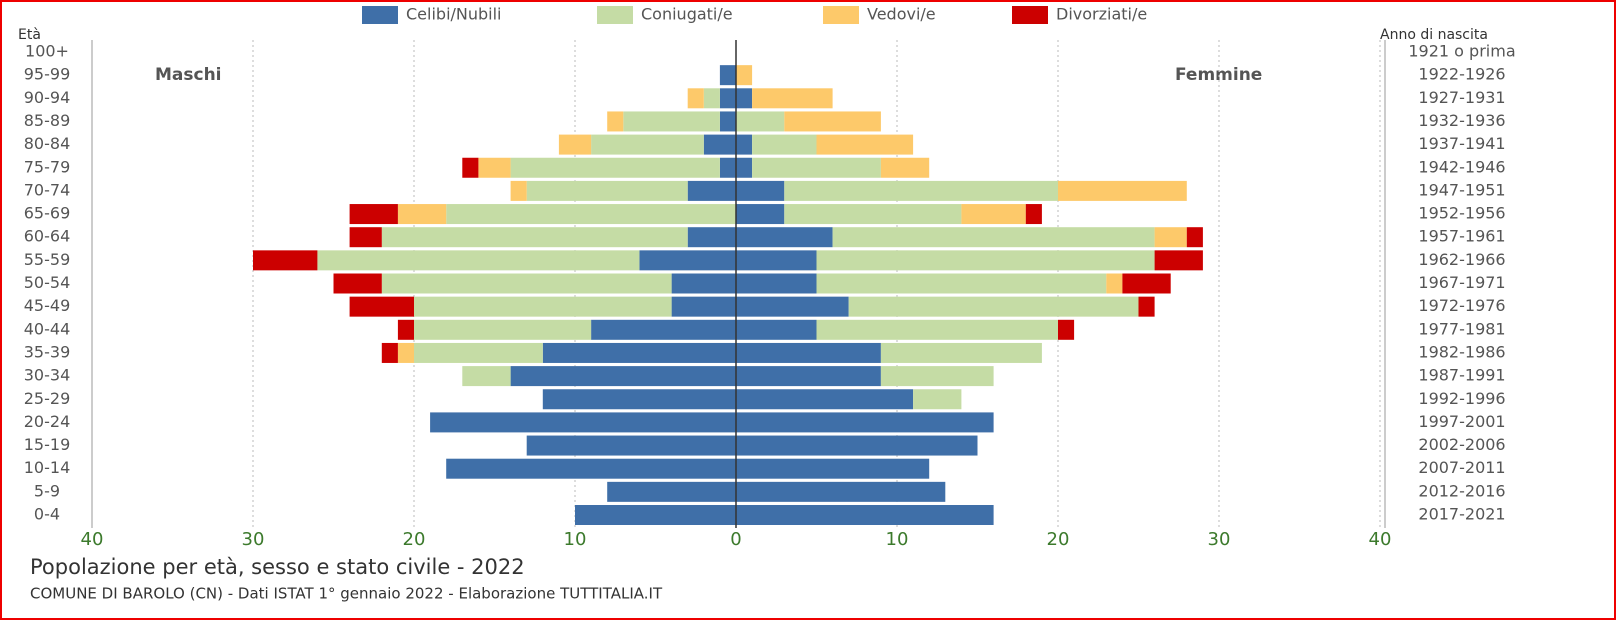 This screenshot has width=1616, height=620. What do you see at coordinates (188, 75) in the screenshot?
I see `left-label: Maschi` at bounding box center [188, 75].